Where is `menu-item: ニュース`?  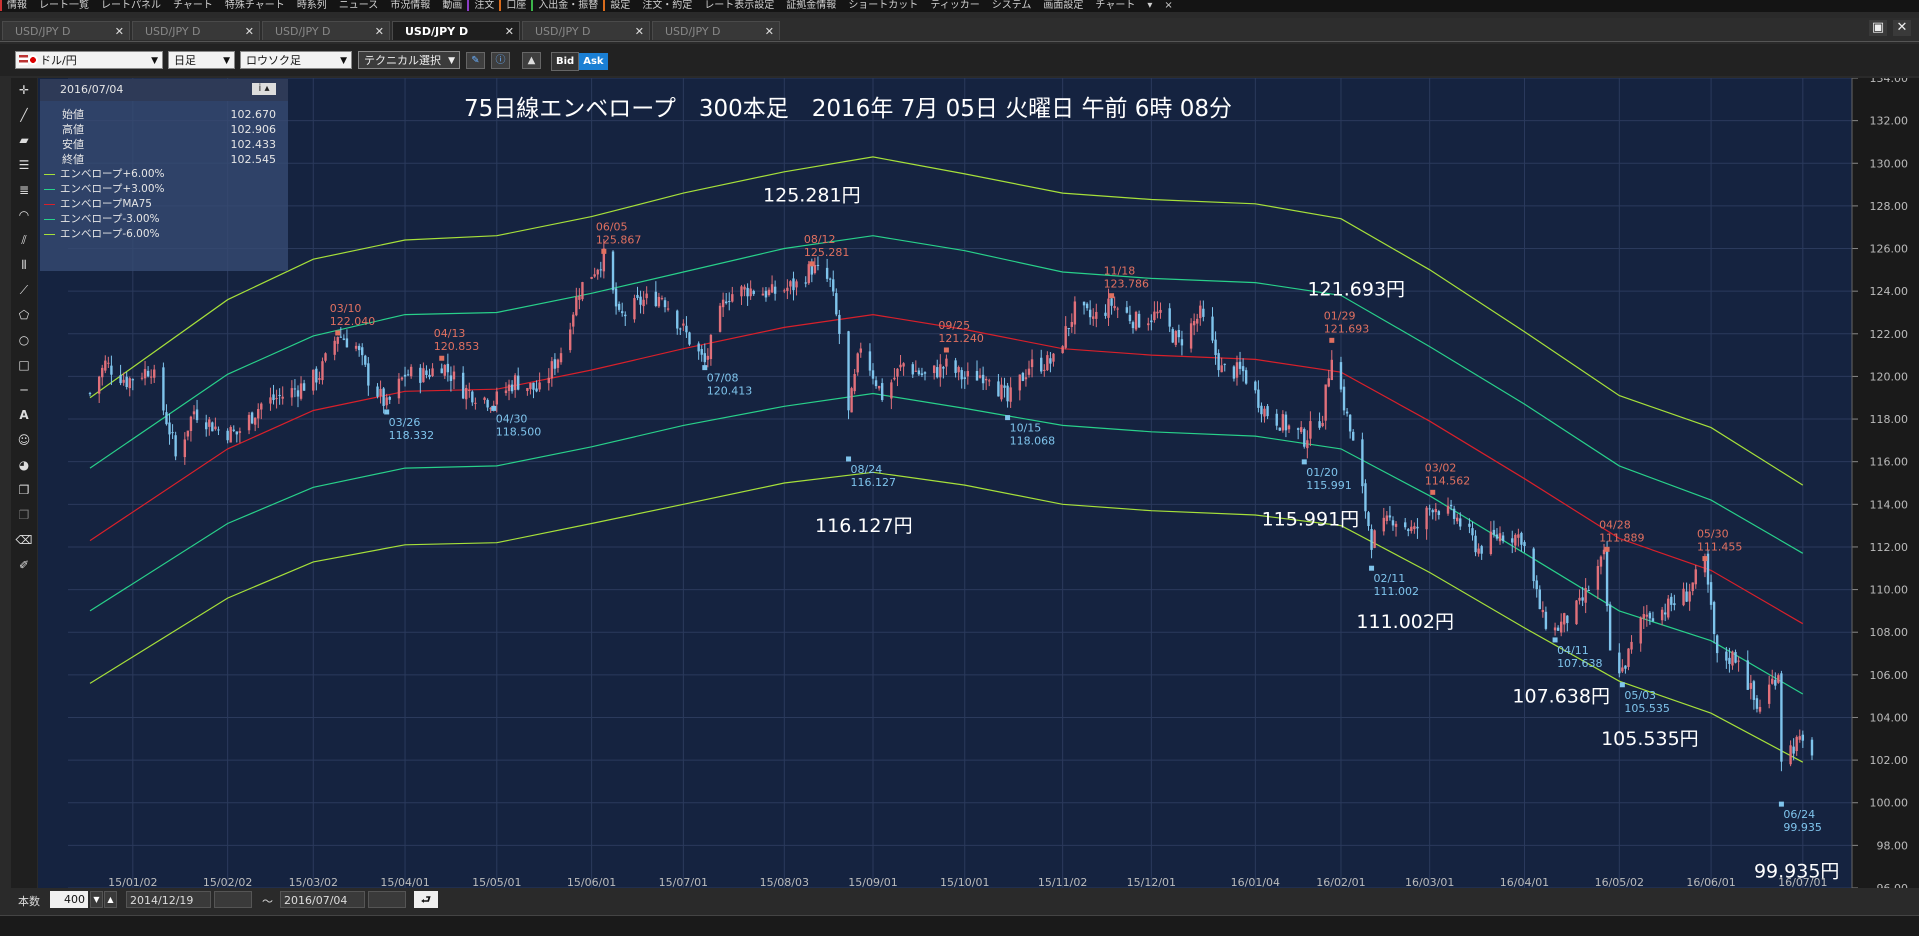
menu-item: ニュース is located at coordinates (358, 5).